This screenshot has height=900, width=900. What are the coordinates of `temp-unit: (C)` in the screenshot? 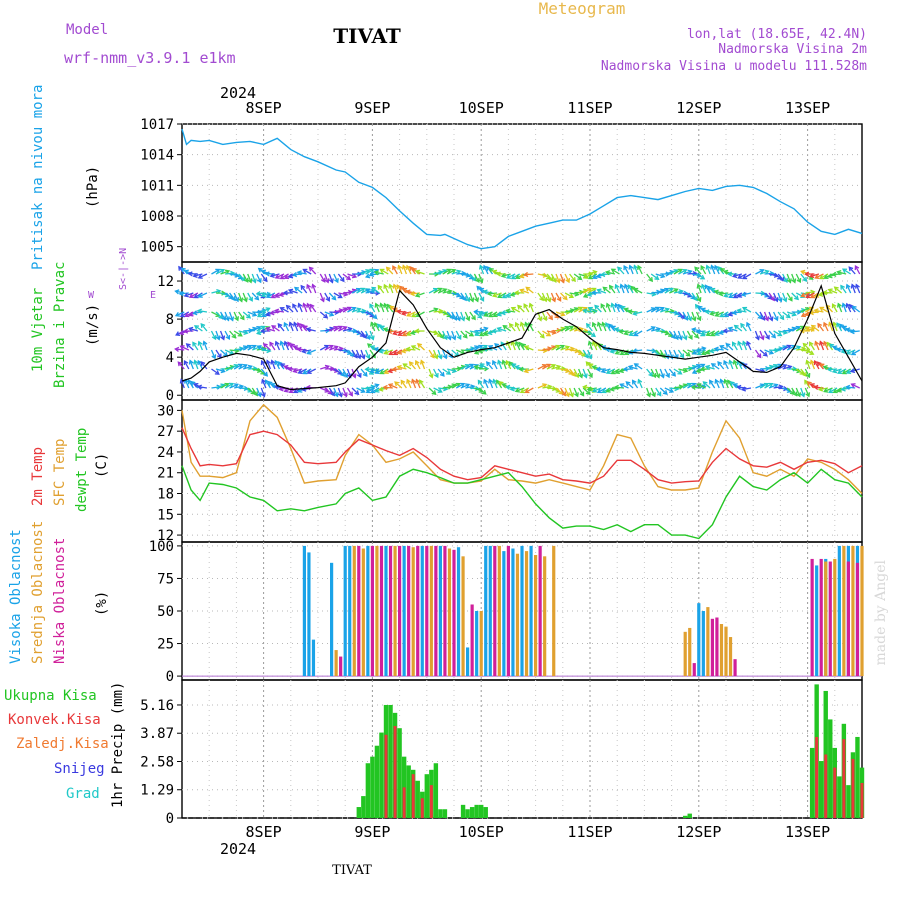 It's located at (102, 465).